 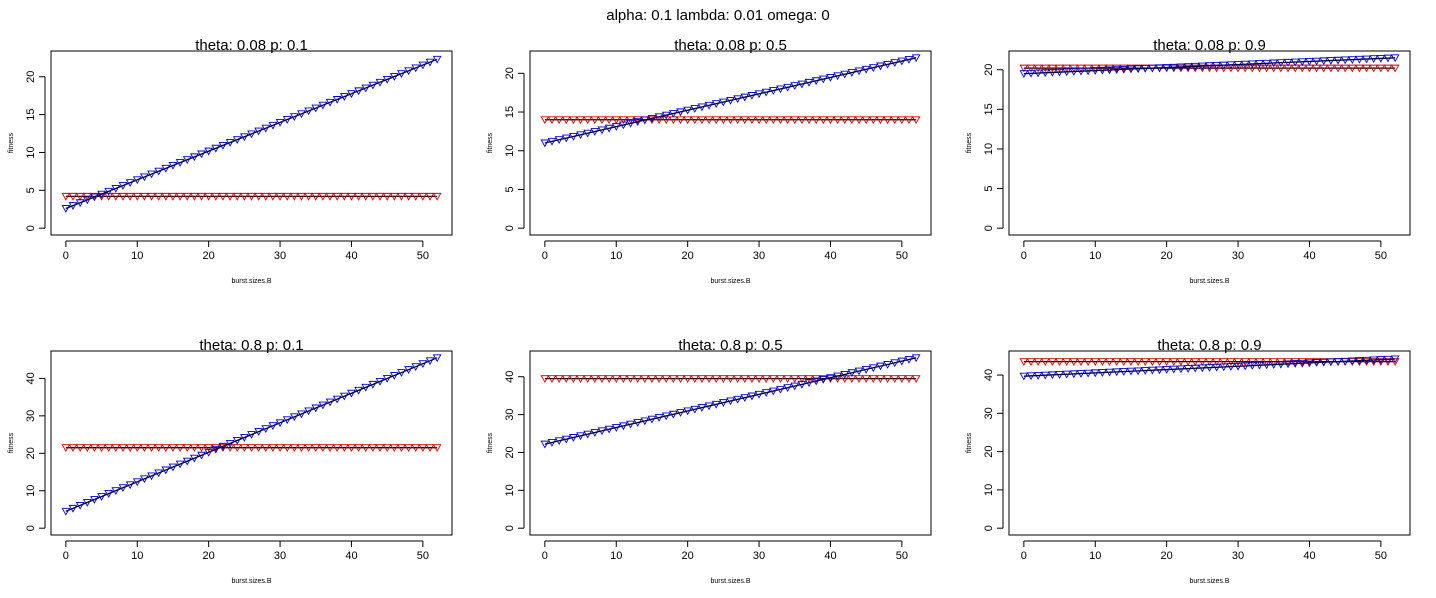 What do you see at coordinates (830, 256) in the screenshot?
I see `x-tick-label: 40` at bounding box center [830, 256].